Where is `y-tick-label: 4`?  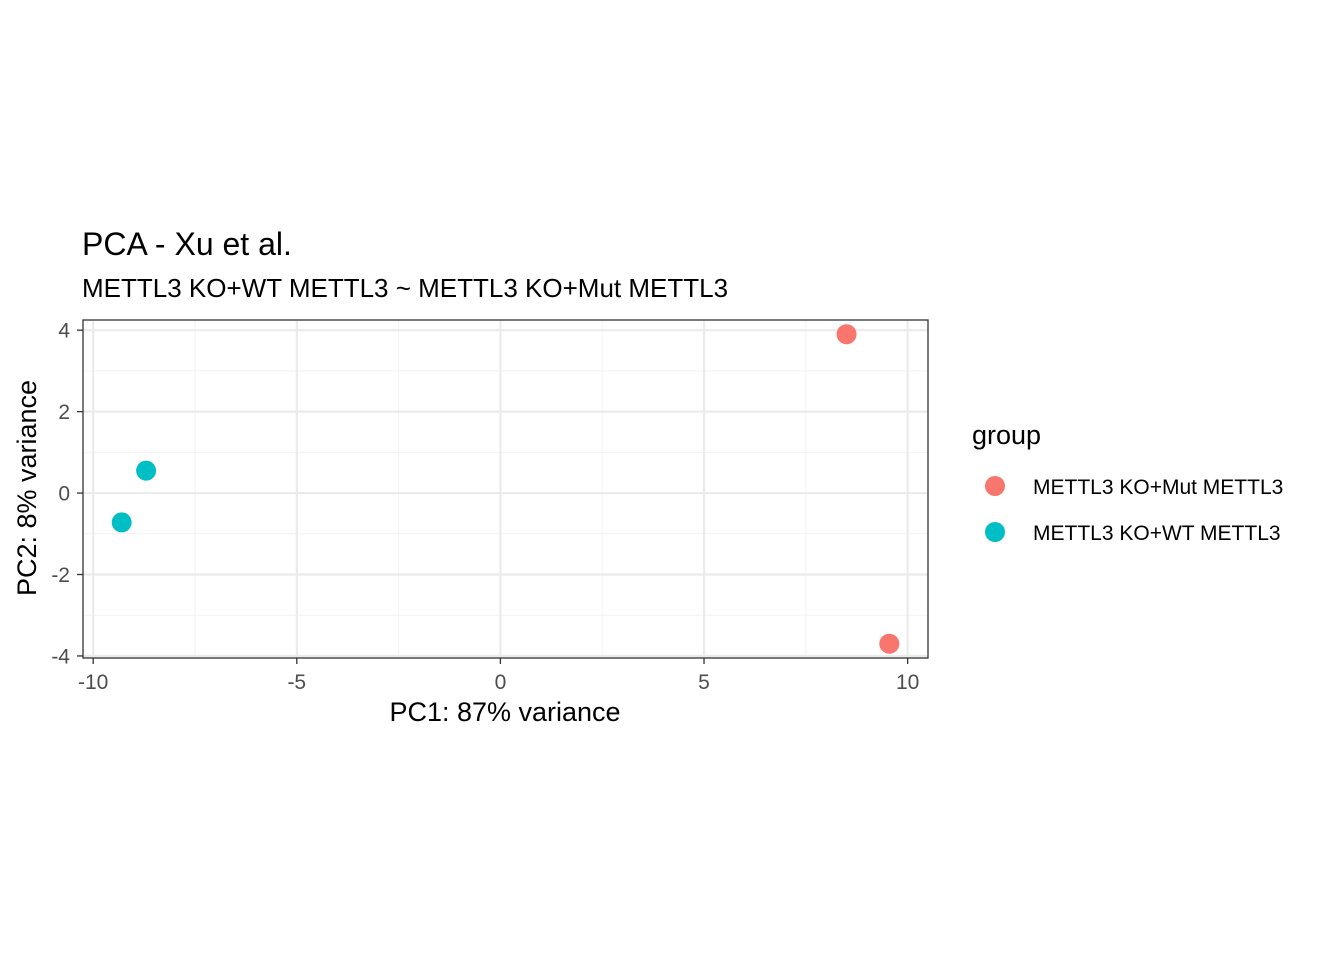
y-tick-label: 4 is located at coordinates (64, 331).